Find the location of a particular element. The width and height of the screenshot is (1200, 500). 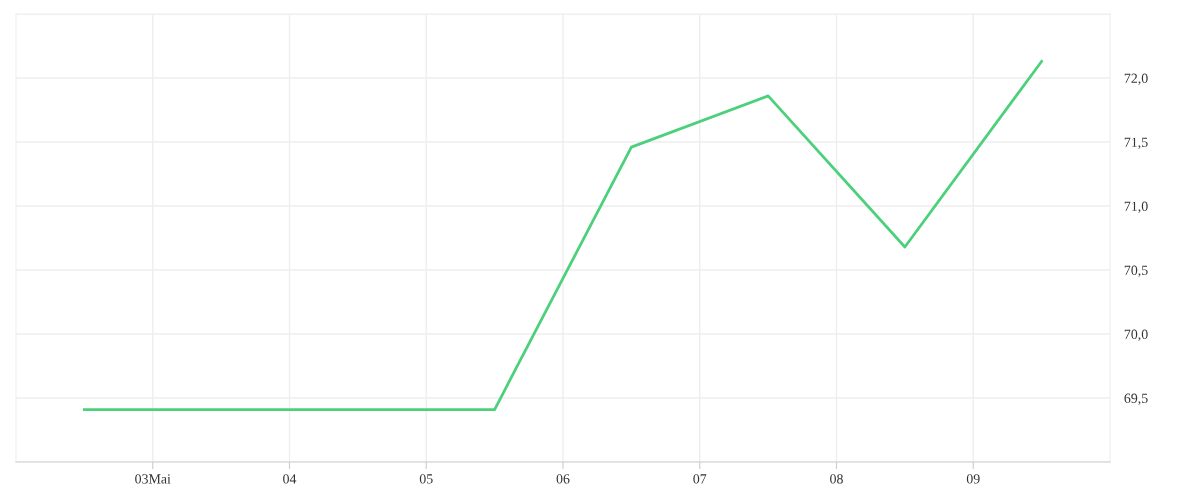

x-tick-label: 04 is located at coordinates (290, 479).